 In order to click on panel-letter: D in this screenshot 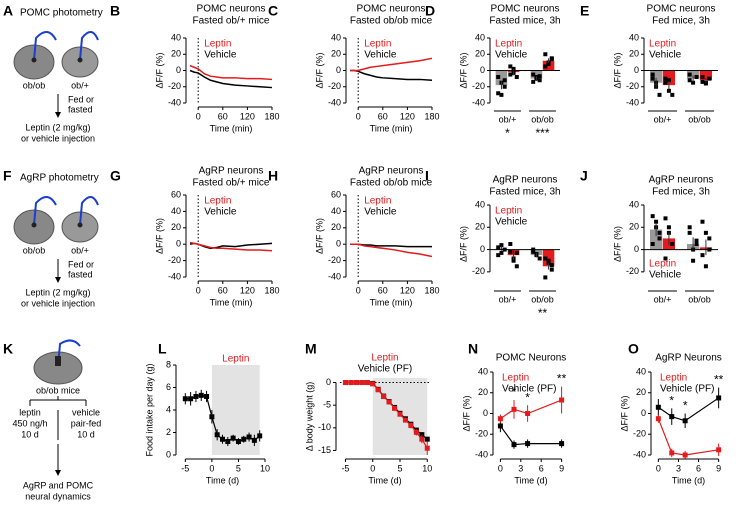, I will do `click(430, 11)`.